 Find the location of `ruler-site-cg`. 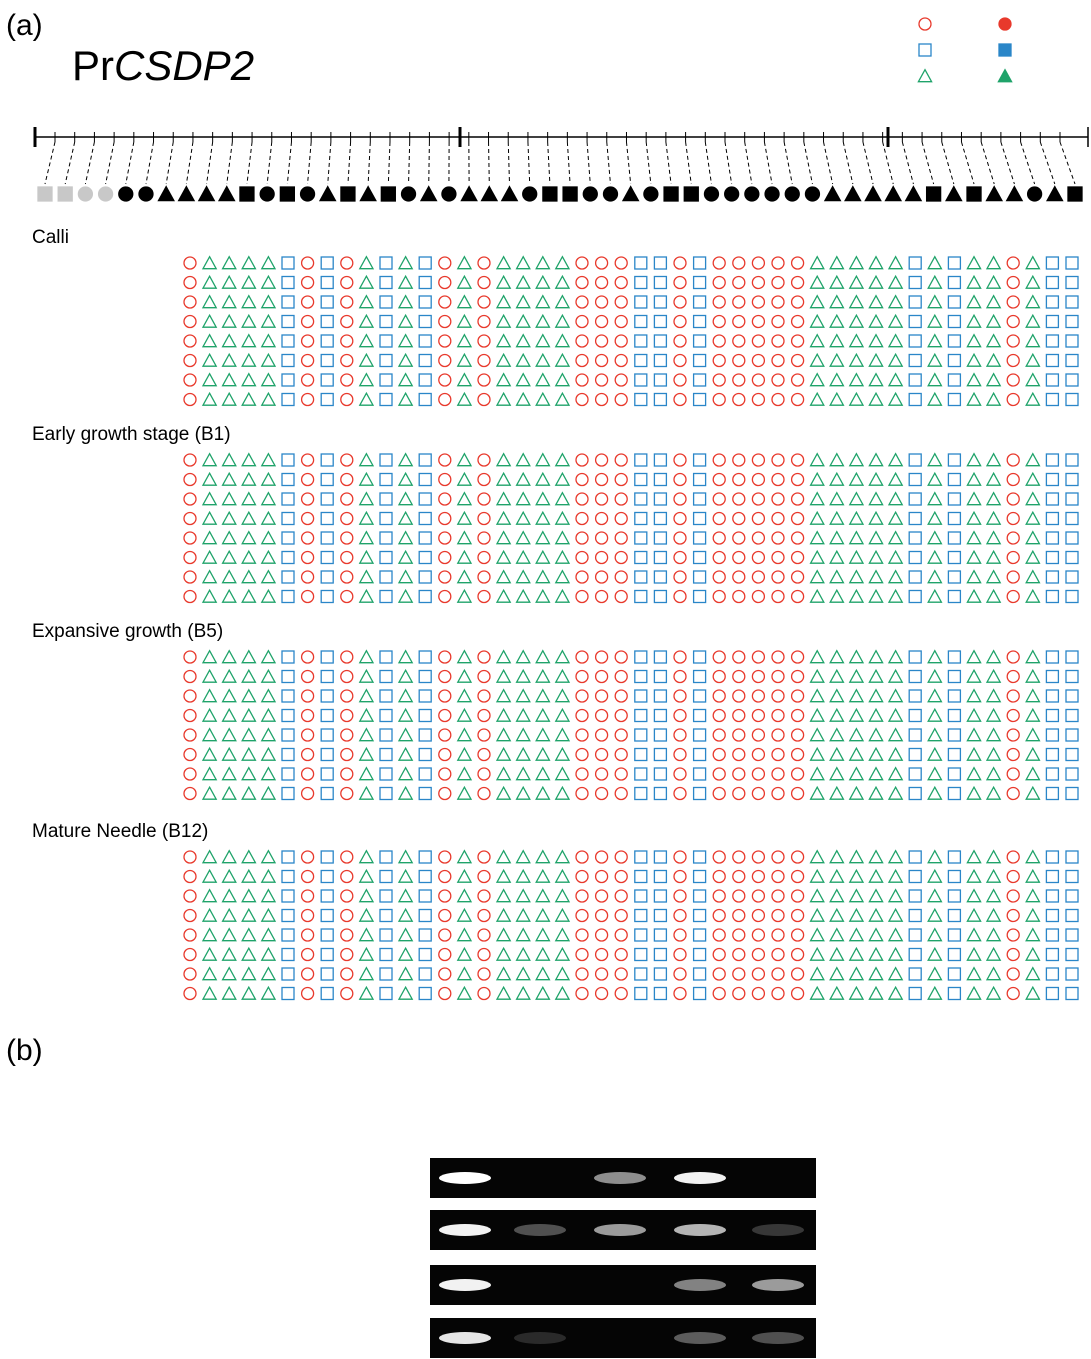

ruler-site-cg is located at coordinates (812, 194).